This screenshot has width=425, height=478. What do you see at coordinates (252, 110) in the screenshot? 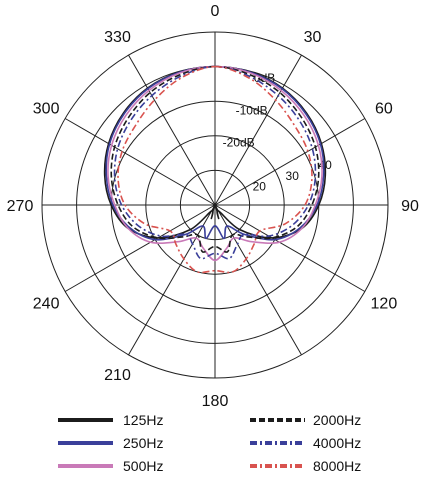
I see `ring-label: -10dB` at bounding box center [252, 110].